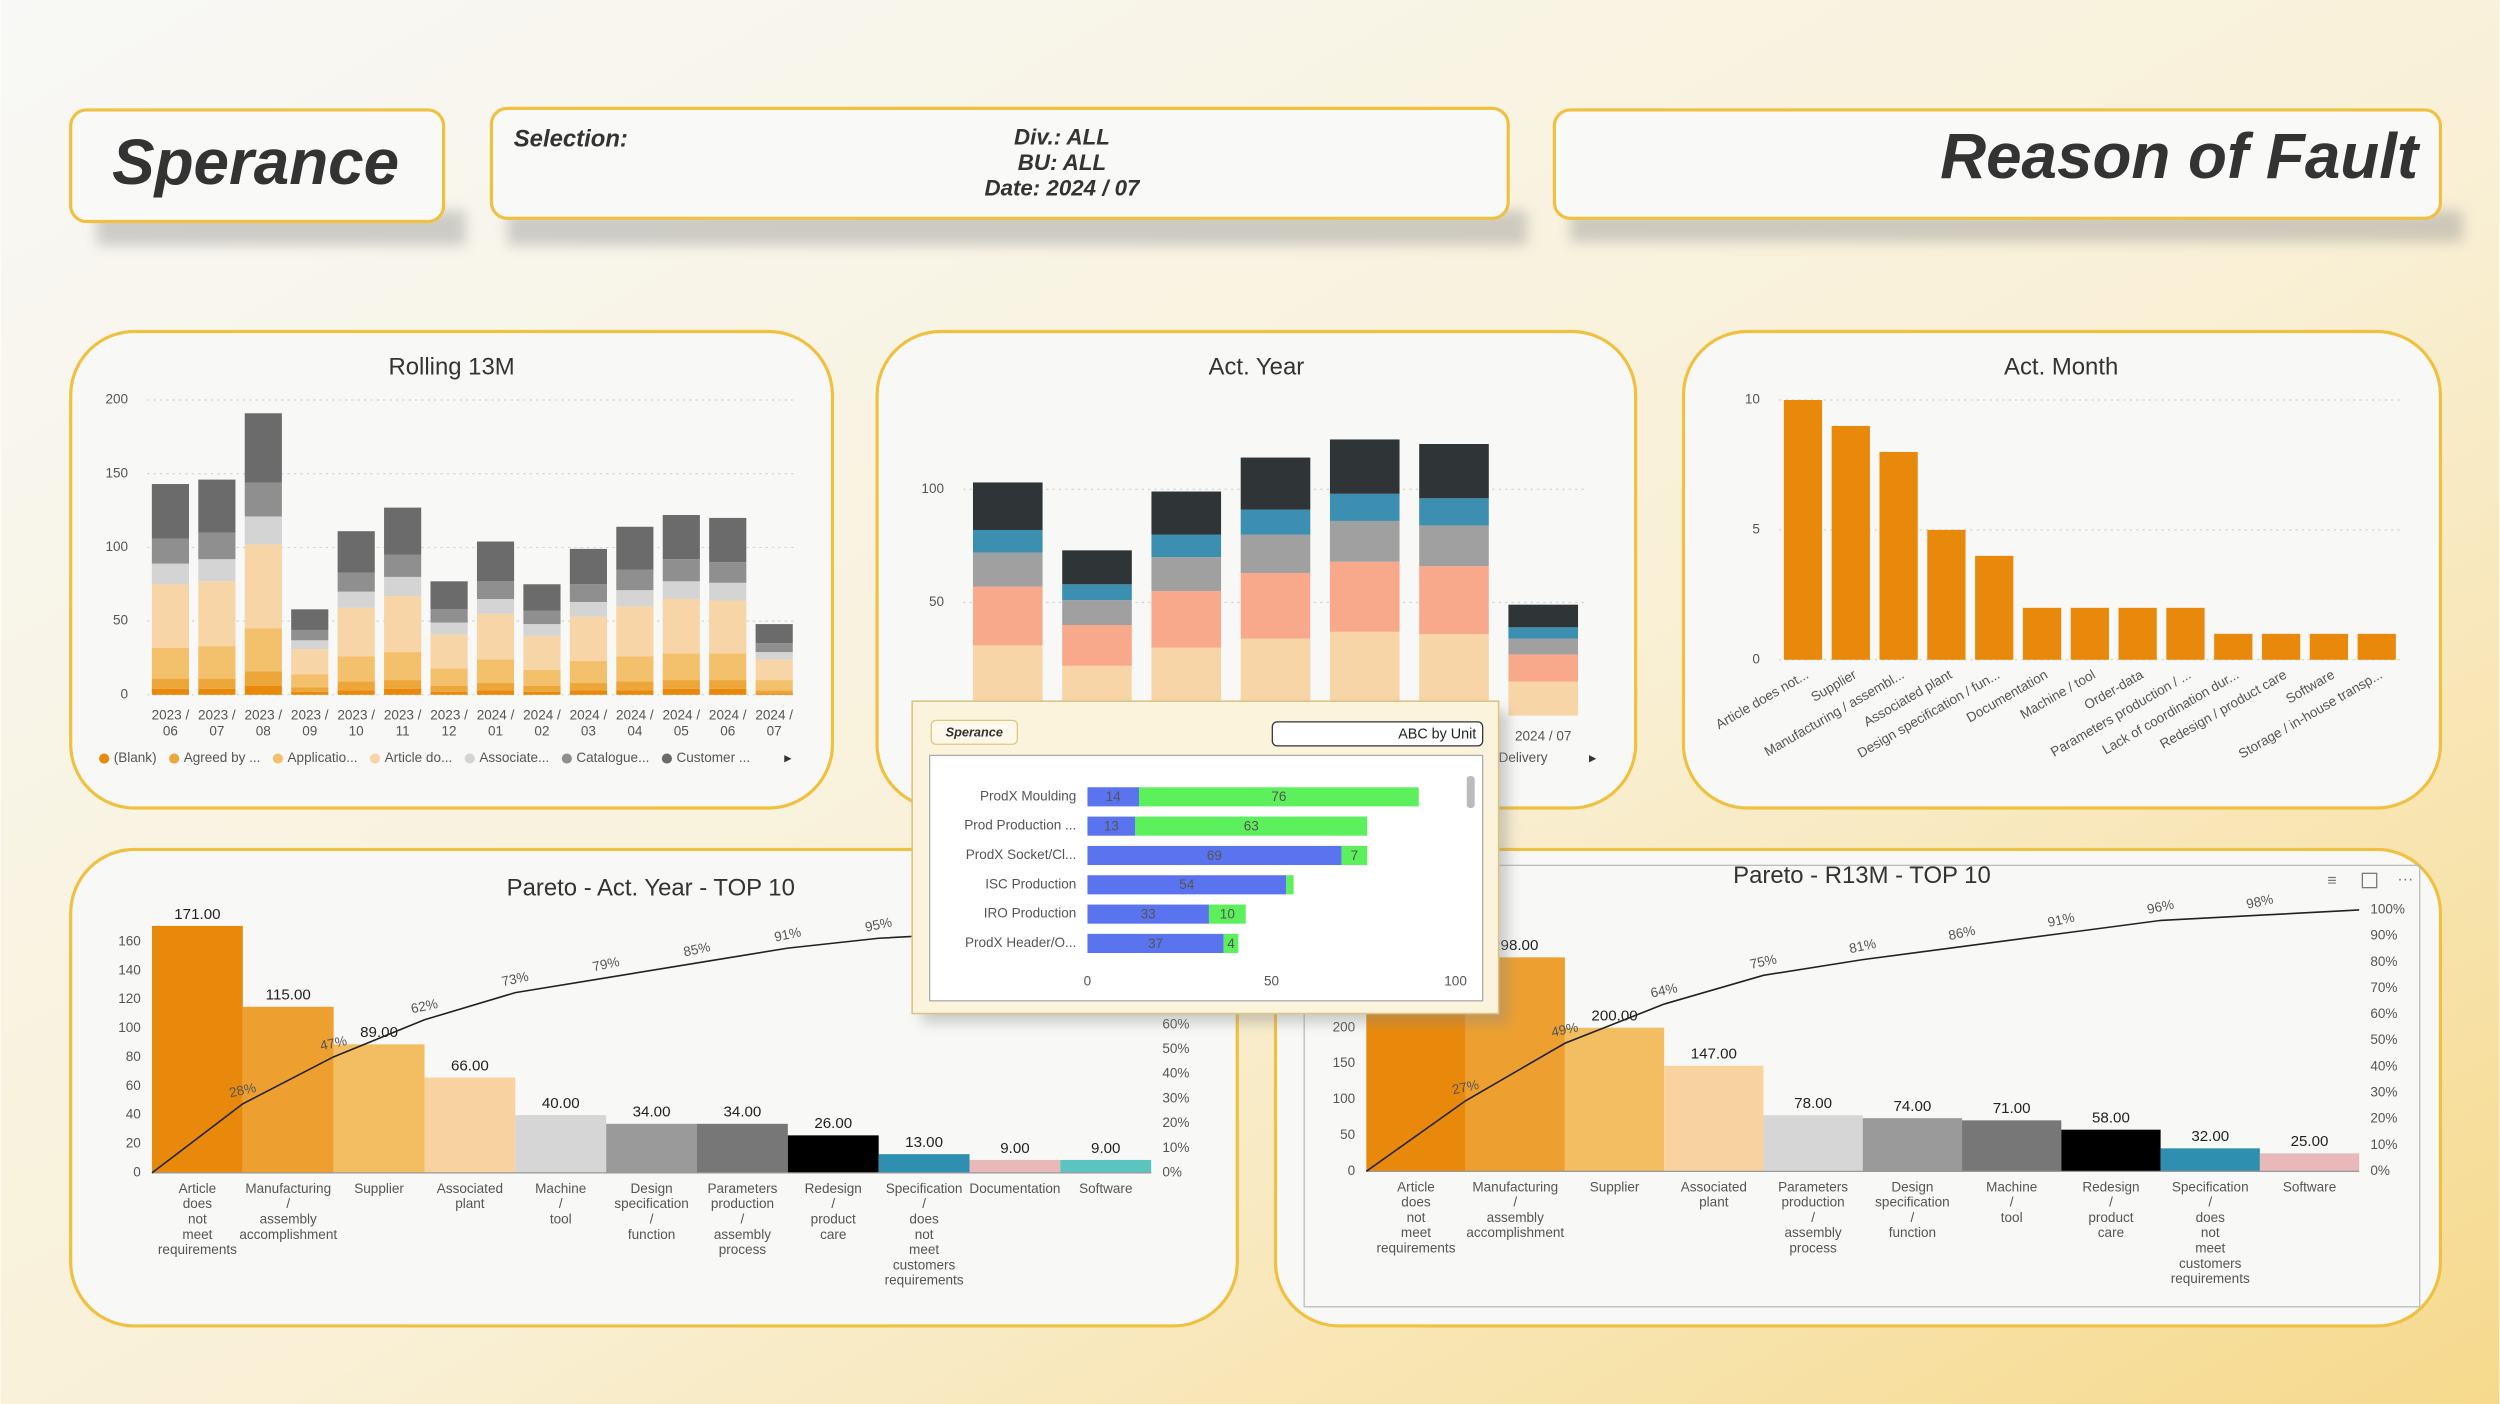  Describe the element at coordinates (999, 163) in the screenshot. I see `selection-box` at that location.